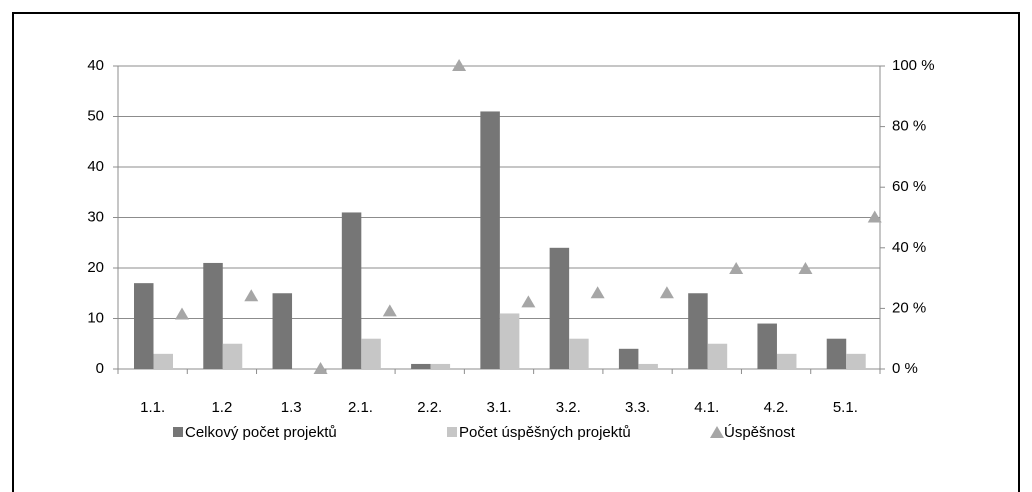 This screenshot has width=1032, height=492. Describe the element at coordinates (909, 126) in the screenshot. I see `y2-tick-label: 80 %` at that location.